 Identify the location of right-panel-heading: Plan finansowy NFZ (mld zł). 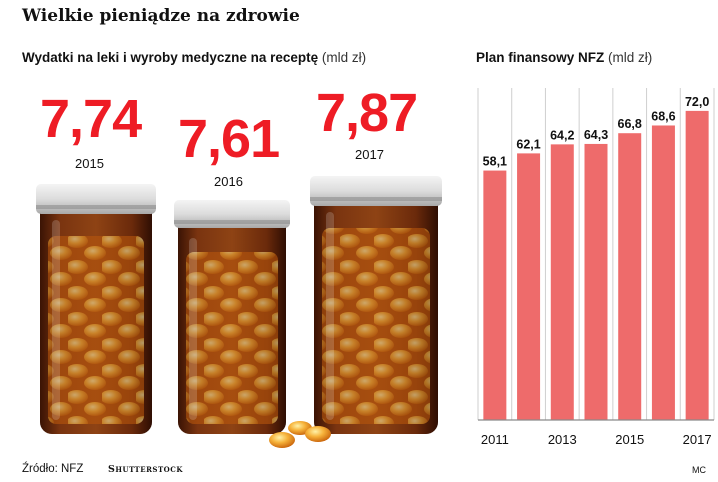
(564, 57).